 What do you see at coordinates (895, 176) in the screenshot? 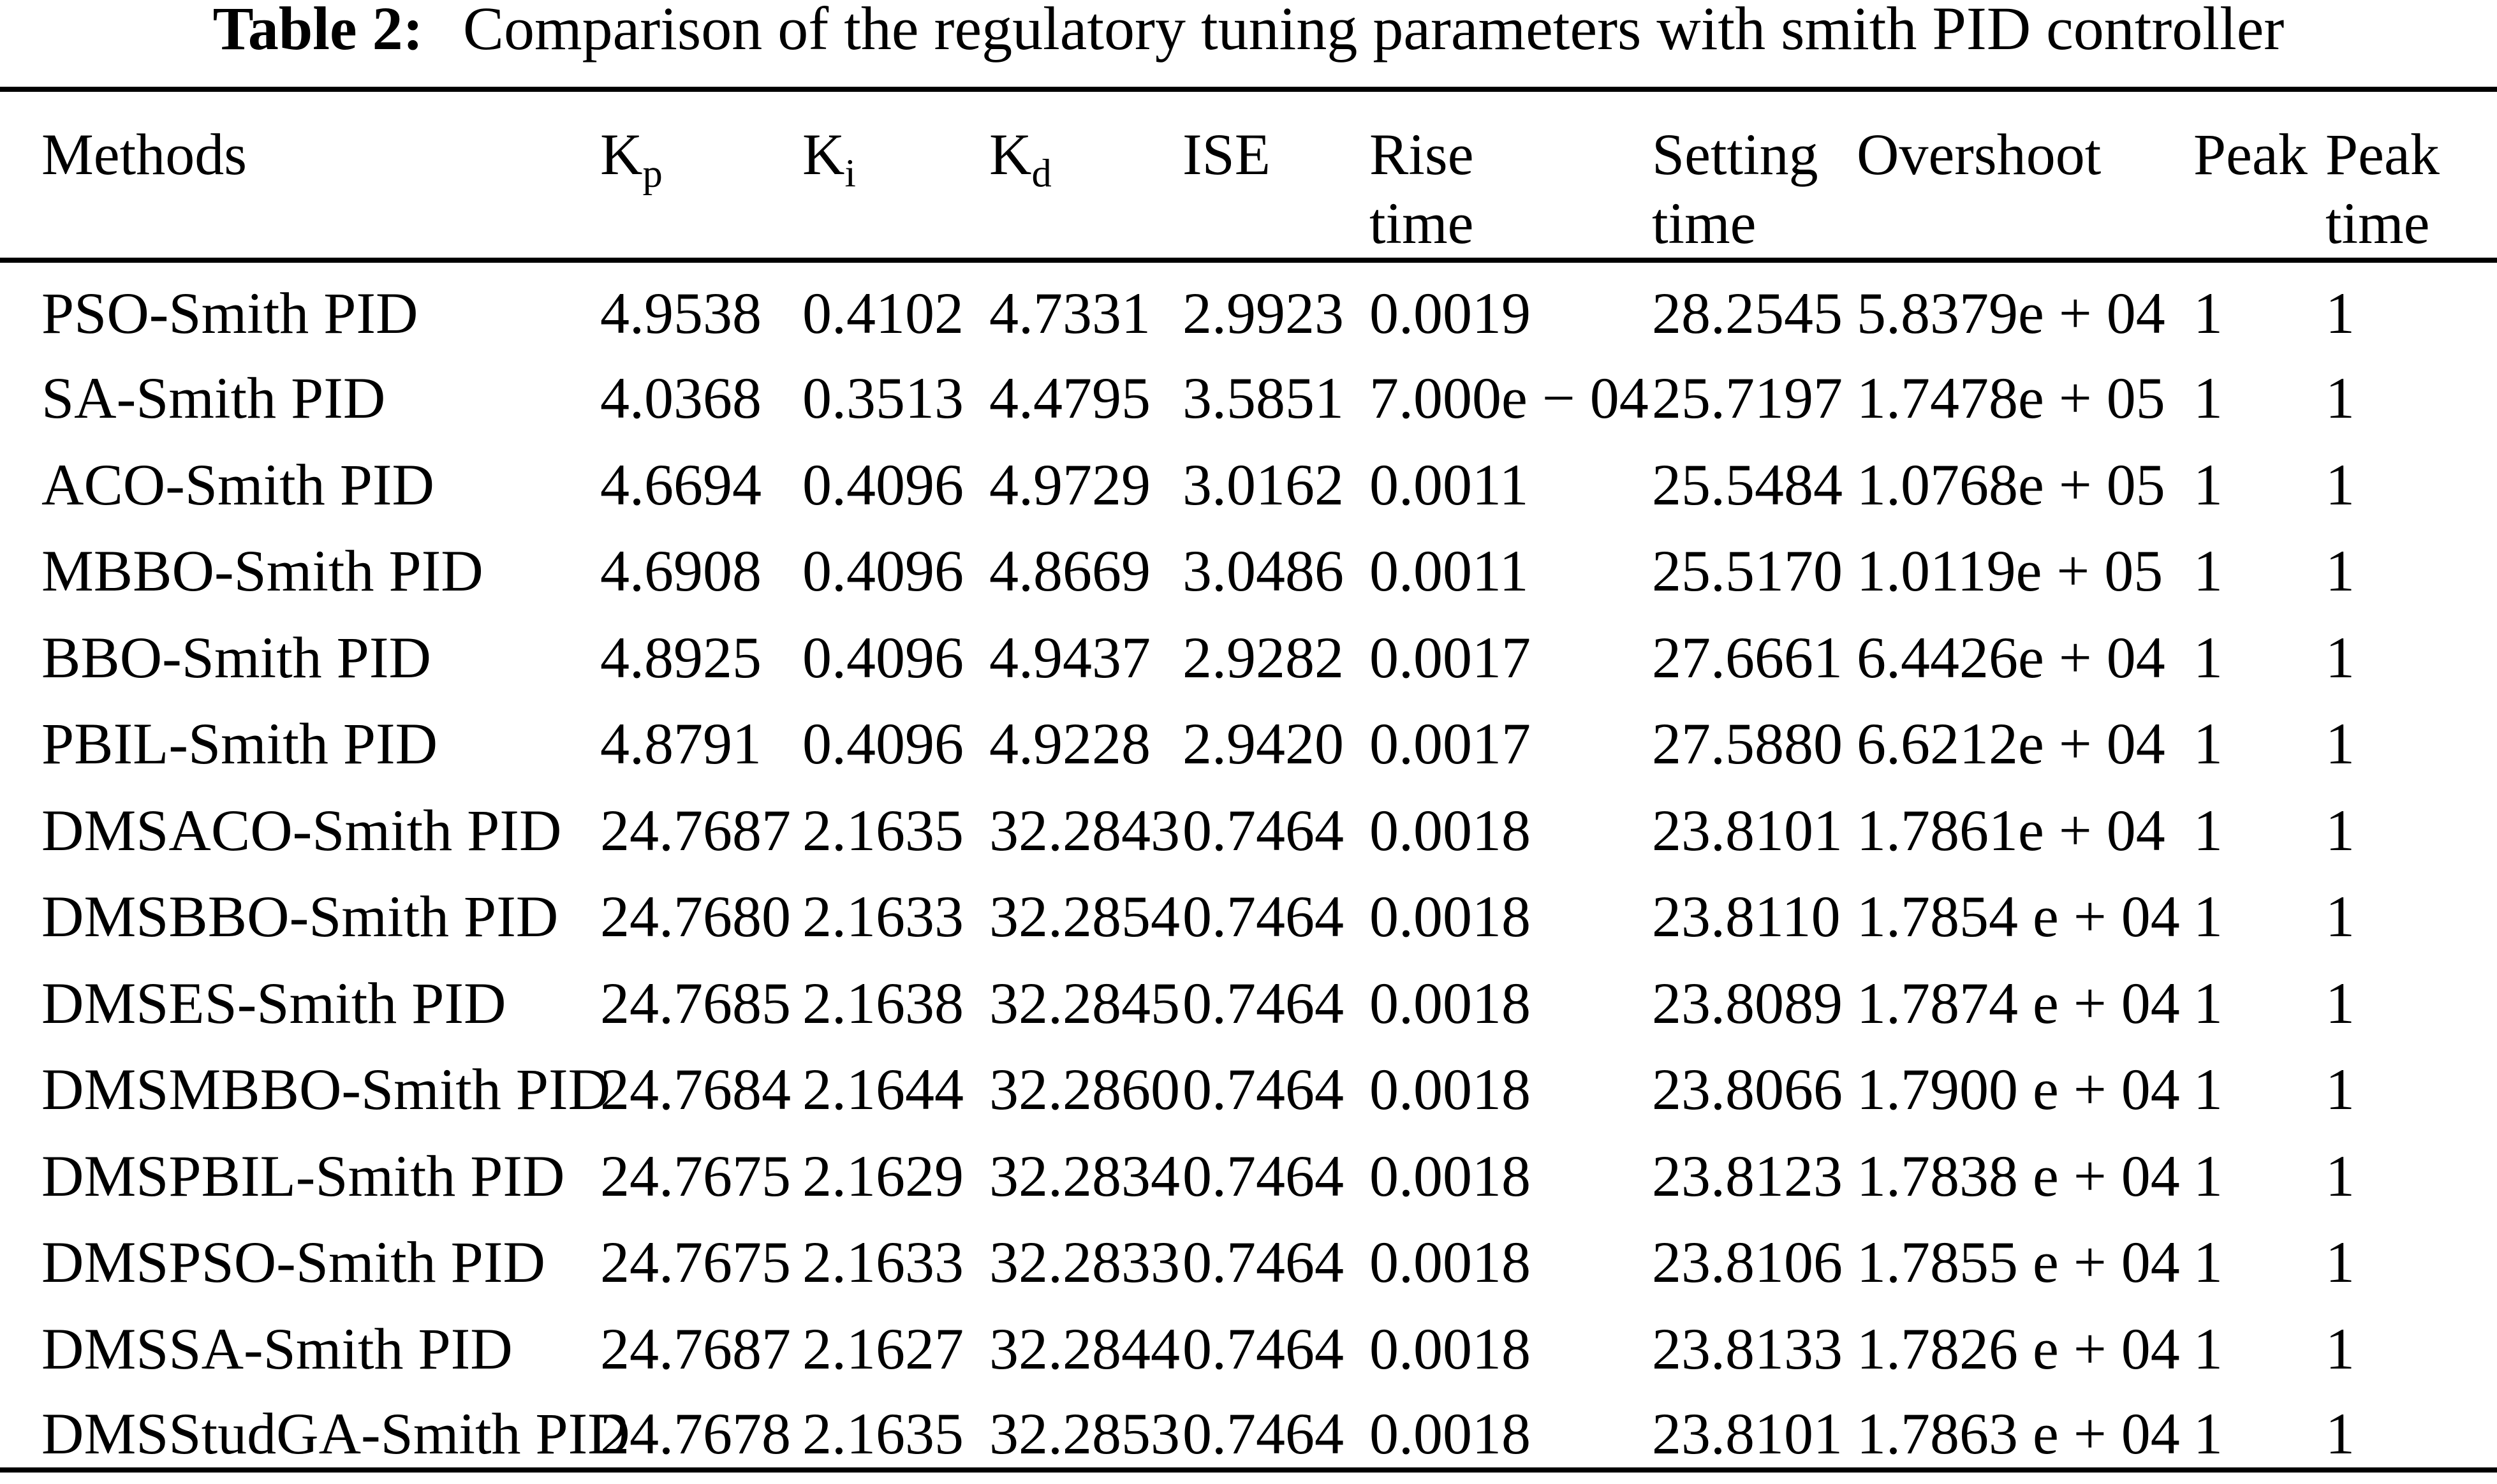
I see `col-header-ki: Ki` at bounding box center [895, 176].